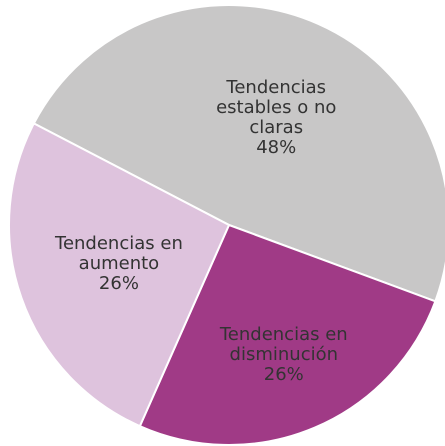  Describe the element at coordinates (283, 344) in the screenshot. I see `slice-category: Tendencias en disminución` at that location.